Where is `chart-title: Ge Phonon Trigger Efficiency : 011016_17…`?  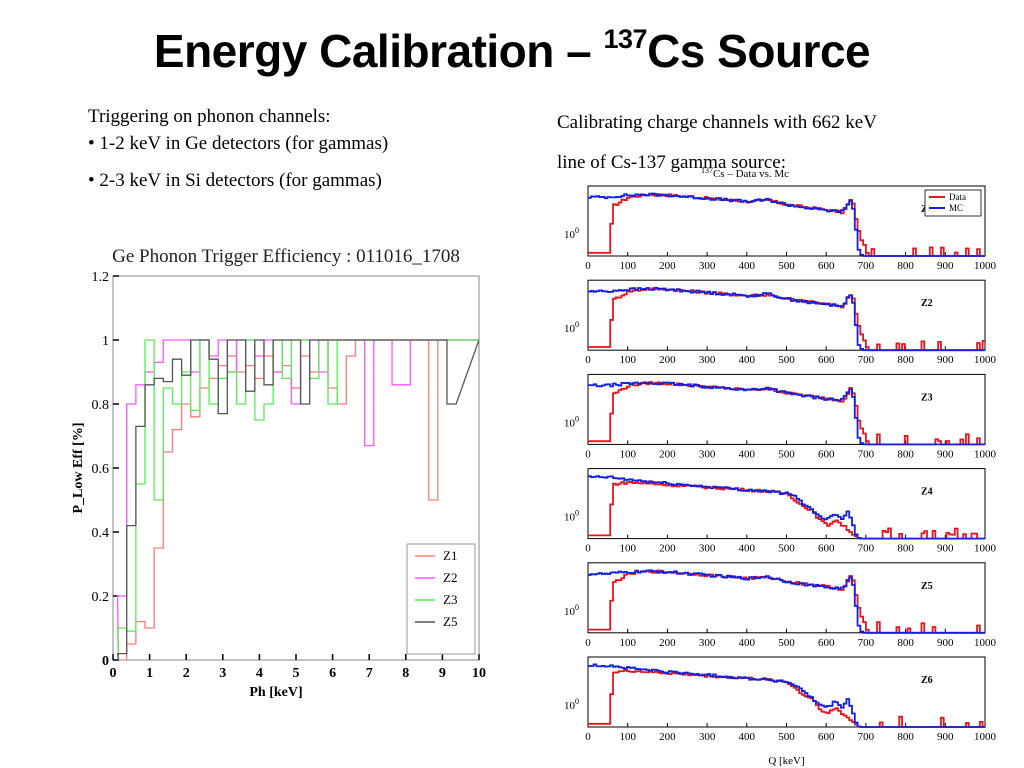
chart-title: Ge Phonon Trigger Efficiency : 011016_17… is located at coordinates (286, 256).